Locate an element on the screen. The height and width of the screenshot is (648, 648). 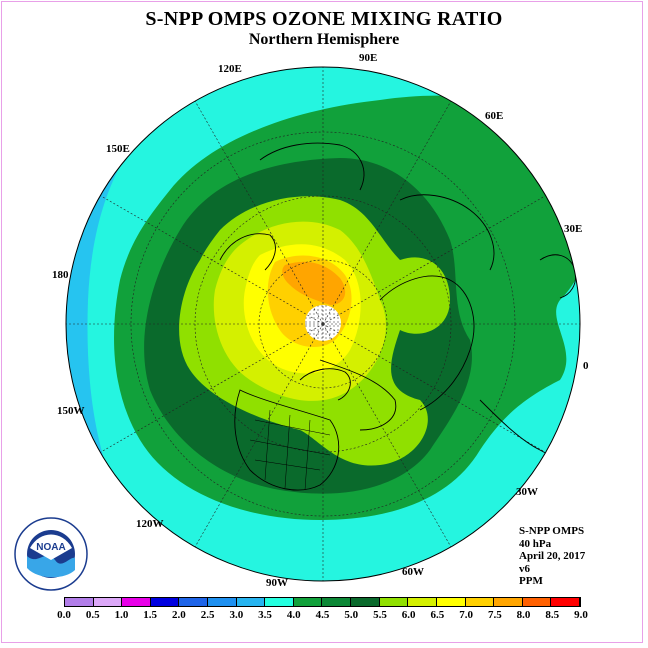
colorbar-tick-label: 4.5 is located at coordinates (322, 615).